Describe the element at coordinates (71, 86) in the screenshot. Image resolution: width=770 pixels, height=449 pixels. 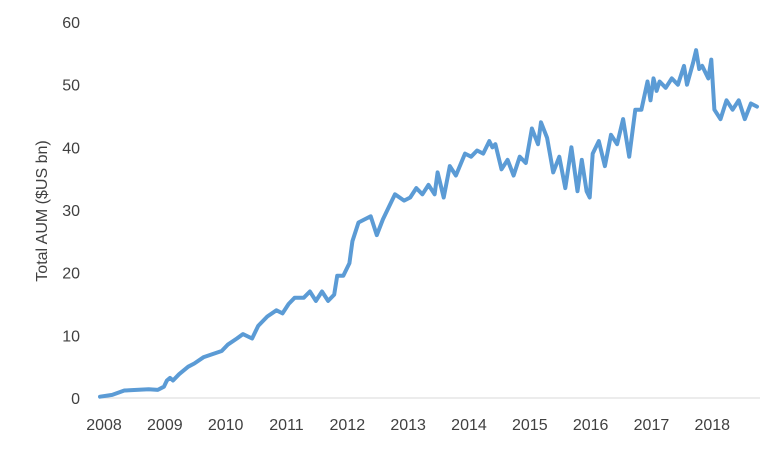
I see `y-tick-label: 50` at that location.